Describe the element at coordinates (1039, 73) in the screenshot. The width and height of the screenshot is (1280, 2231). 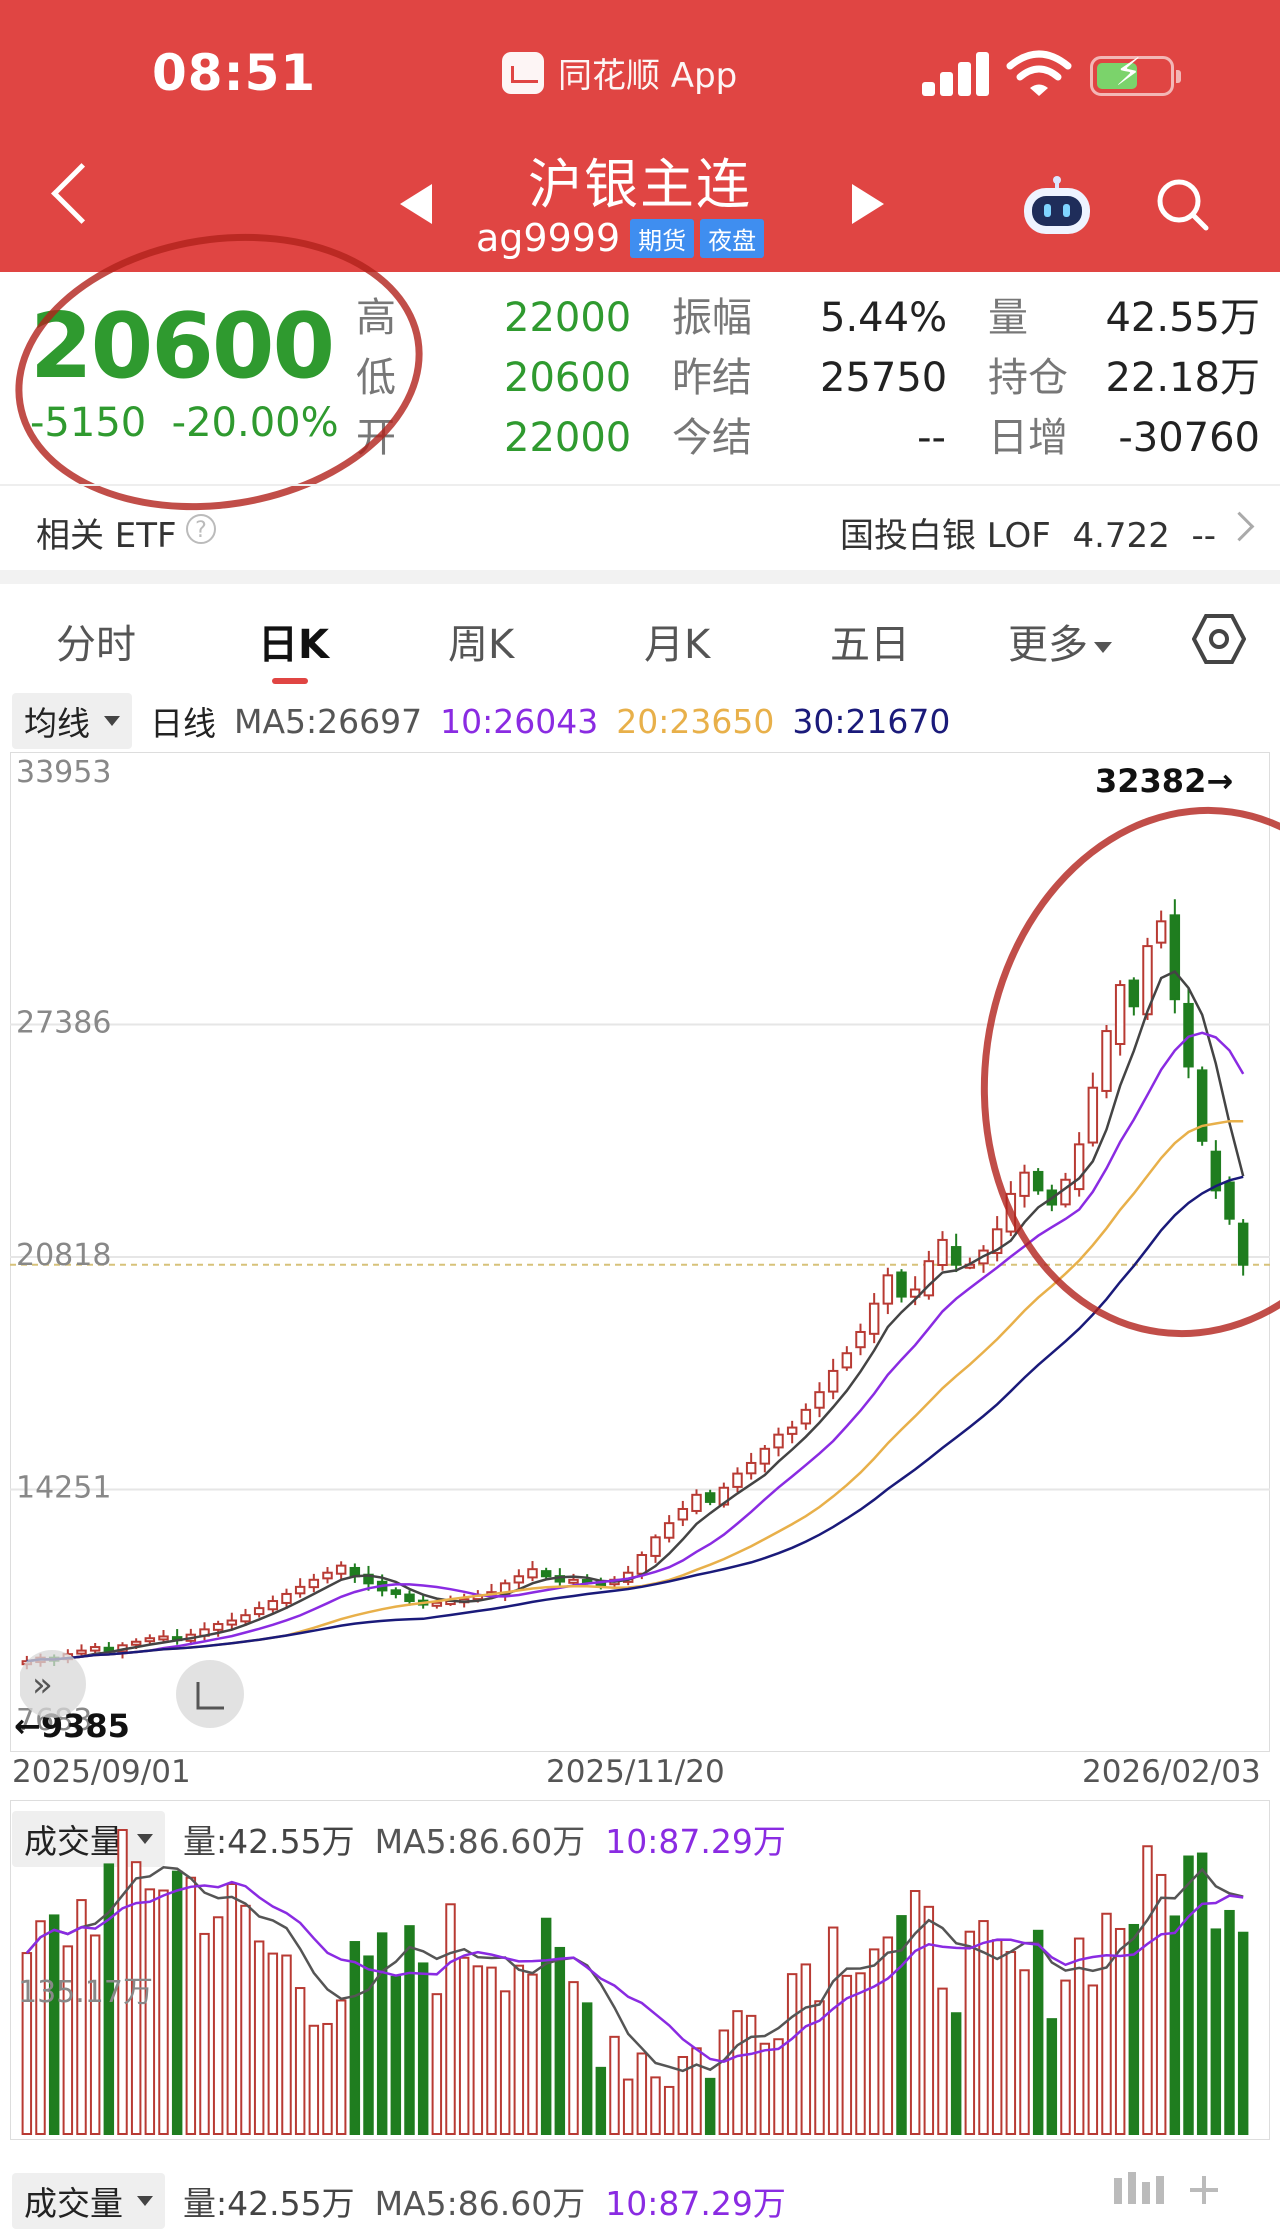
I see `wifi-icon` at that location.